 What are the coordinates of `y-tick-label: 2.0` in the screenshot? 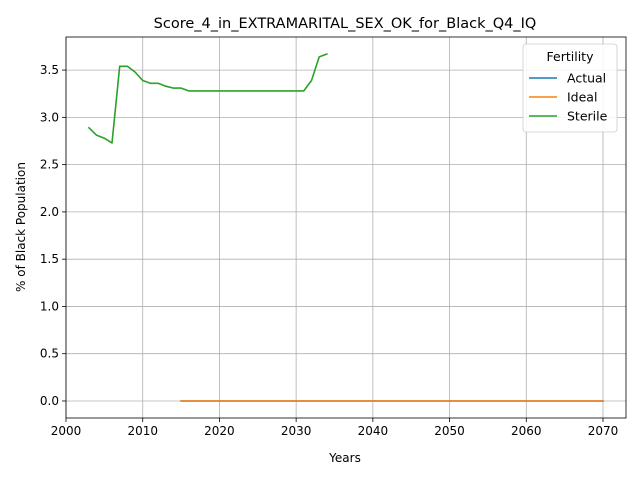 It's located at (49, 212).